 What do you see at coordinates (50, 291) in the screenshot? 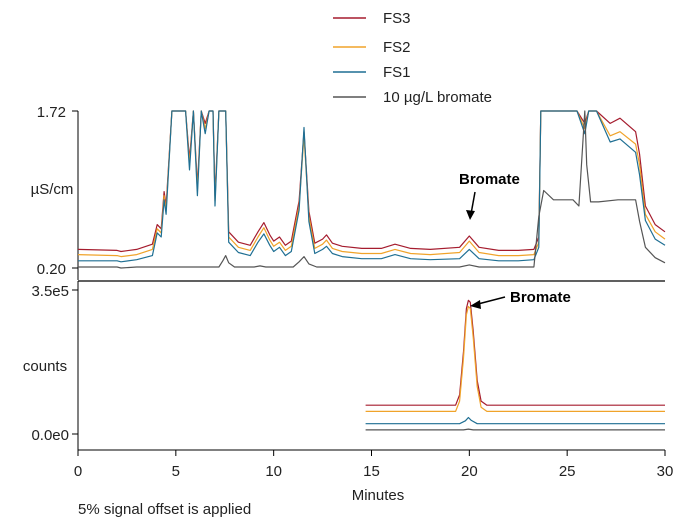
I see `bottom-y-tick-label-max: 3.5e5` at bounding box center [50, 291].